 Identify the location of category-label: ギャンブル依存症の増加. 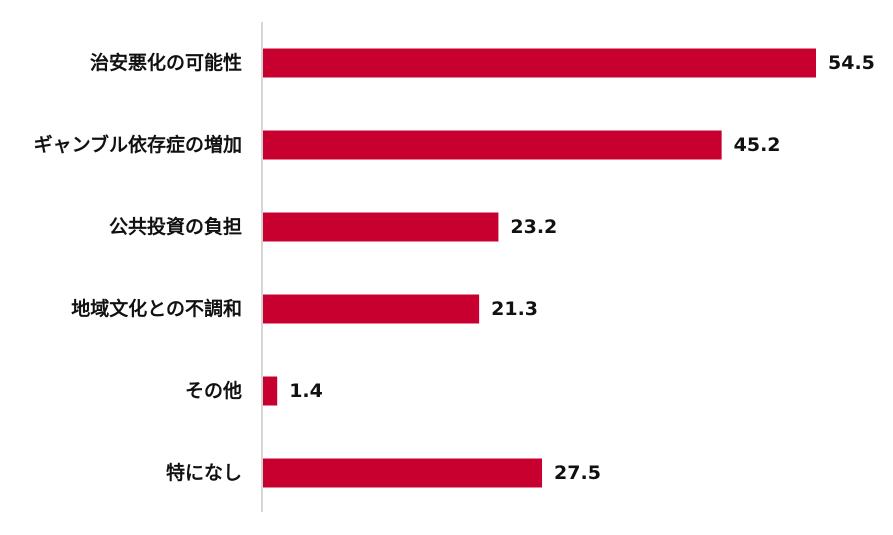
(138, 144).